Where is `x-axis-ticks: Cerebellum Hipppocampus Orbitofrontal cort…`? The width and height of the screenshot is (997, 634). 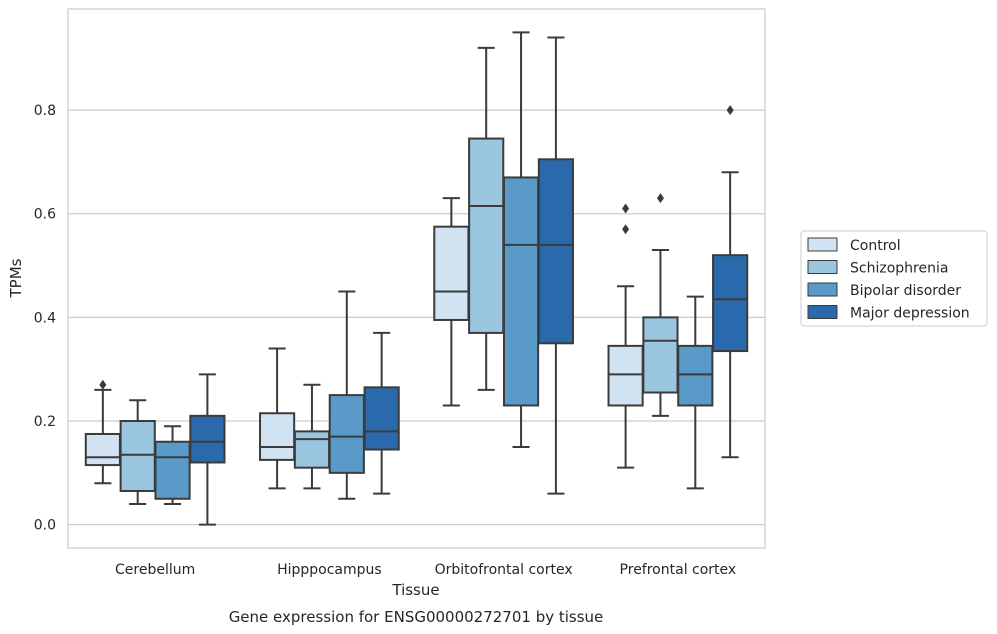
x-axis-ticks: Cerebellum Hipppocampus Orbitofrontal cort… is located at coordinates (425, 570).